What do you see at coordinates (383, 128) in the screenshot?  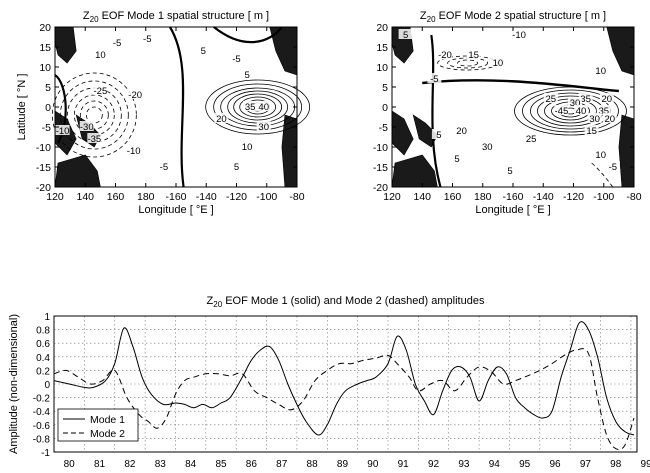 I see `y-tick-label: -5` at bounding box center [383, 128].